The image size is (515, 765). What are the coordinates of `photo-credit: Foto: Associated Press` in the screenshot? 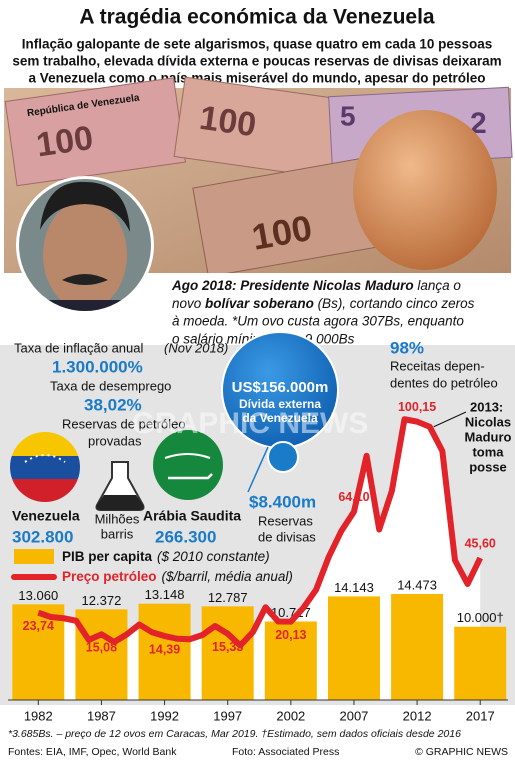 It's located at (285, 752).